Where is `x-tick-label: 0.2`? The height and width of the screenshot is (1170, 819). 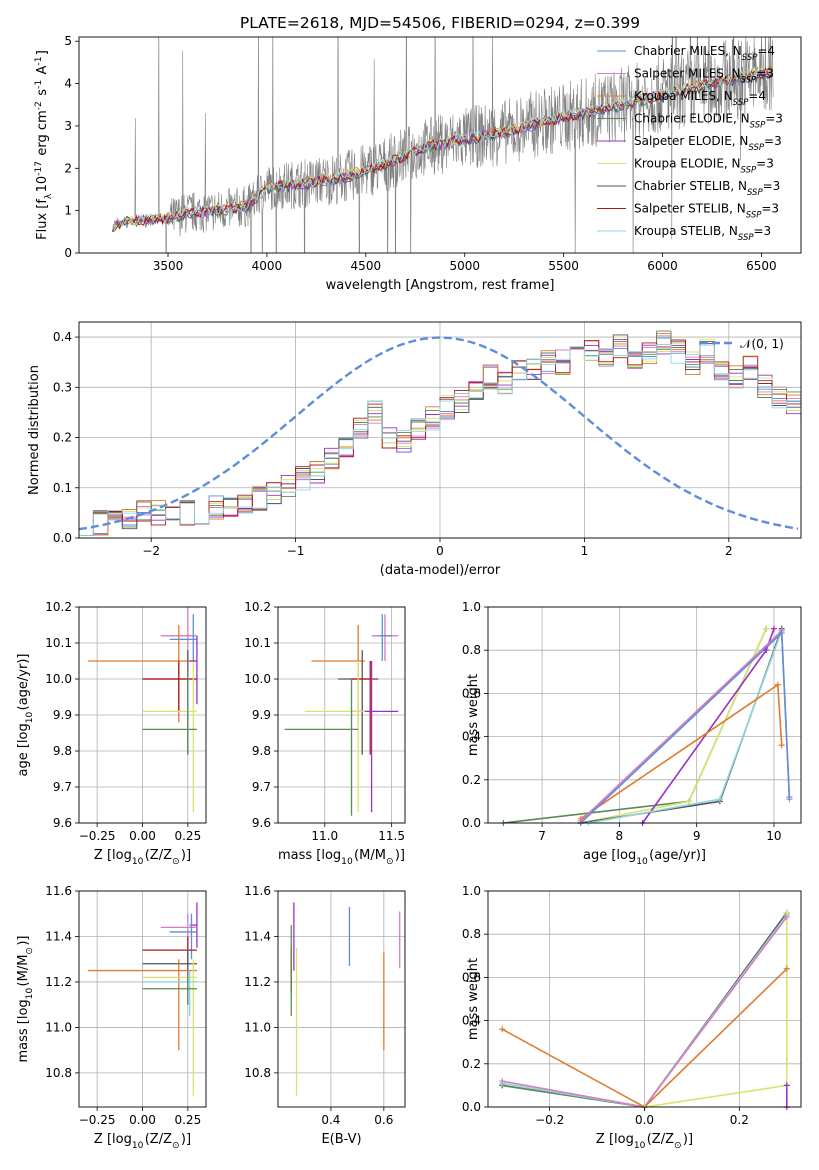
x-tick-label: 0.2 is located at coordinates (739, 1120).